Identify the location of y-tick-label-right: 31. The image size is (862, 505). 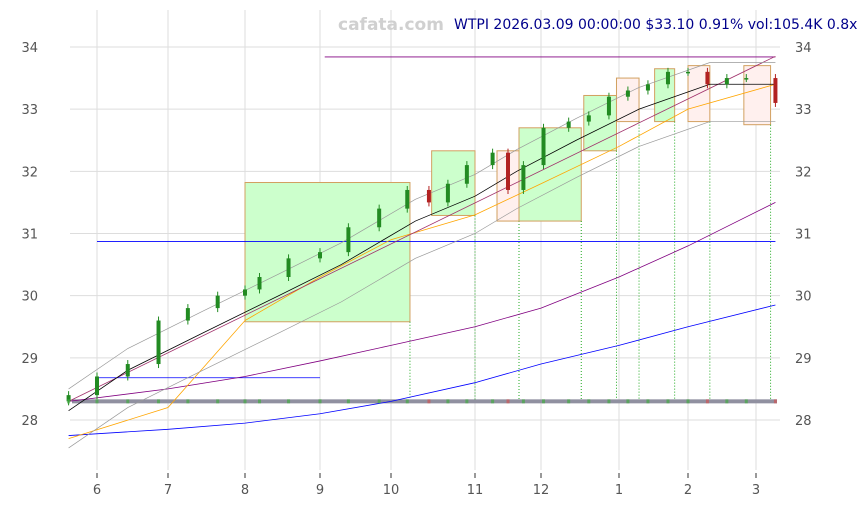
(803, 234).